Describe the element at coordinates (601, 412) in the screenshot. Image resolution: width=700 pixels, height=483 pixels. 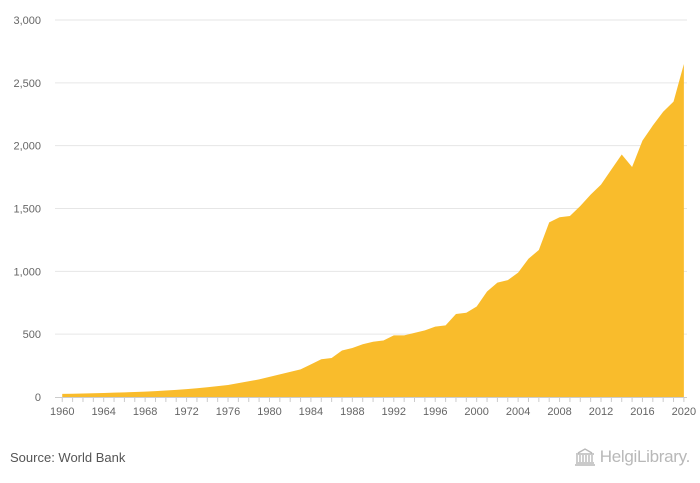
I see `x-tick-label: 2012` at that location.